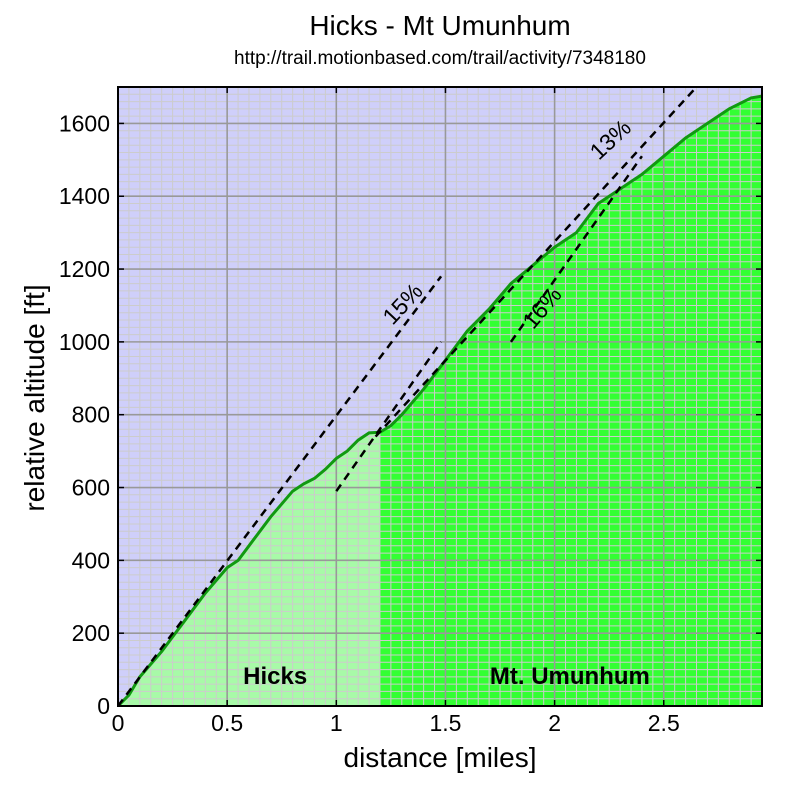 Image resolution: width=785 pixels, height=785 pixels. What do you see at coordinates (439, 25) in the screenshot?
I see `chart-title: Hicks - Mt Umunhum` at bounding box center [439, 25].